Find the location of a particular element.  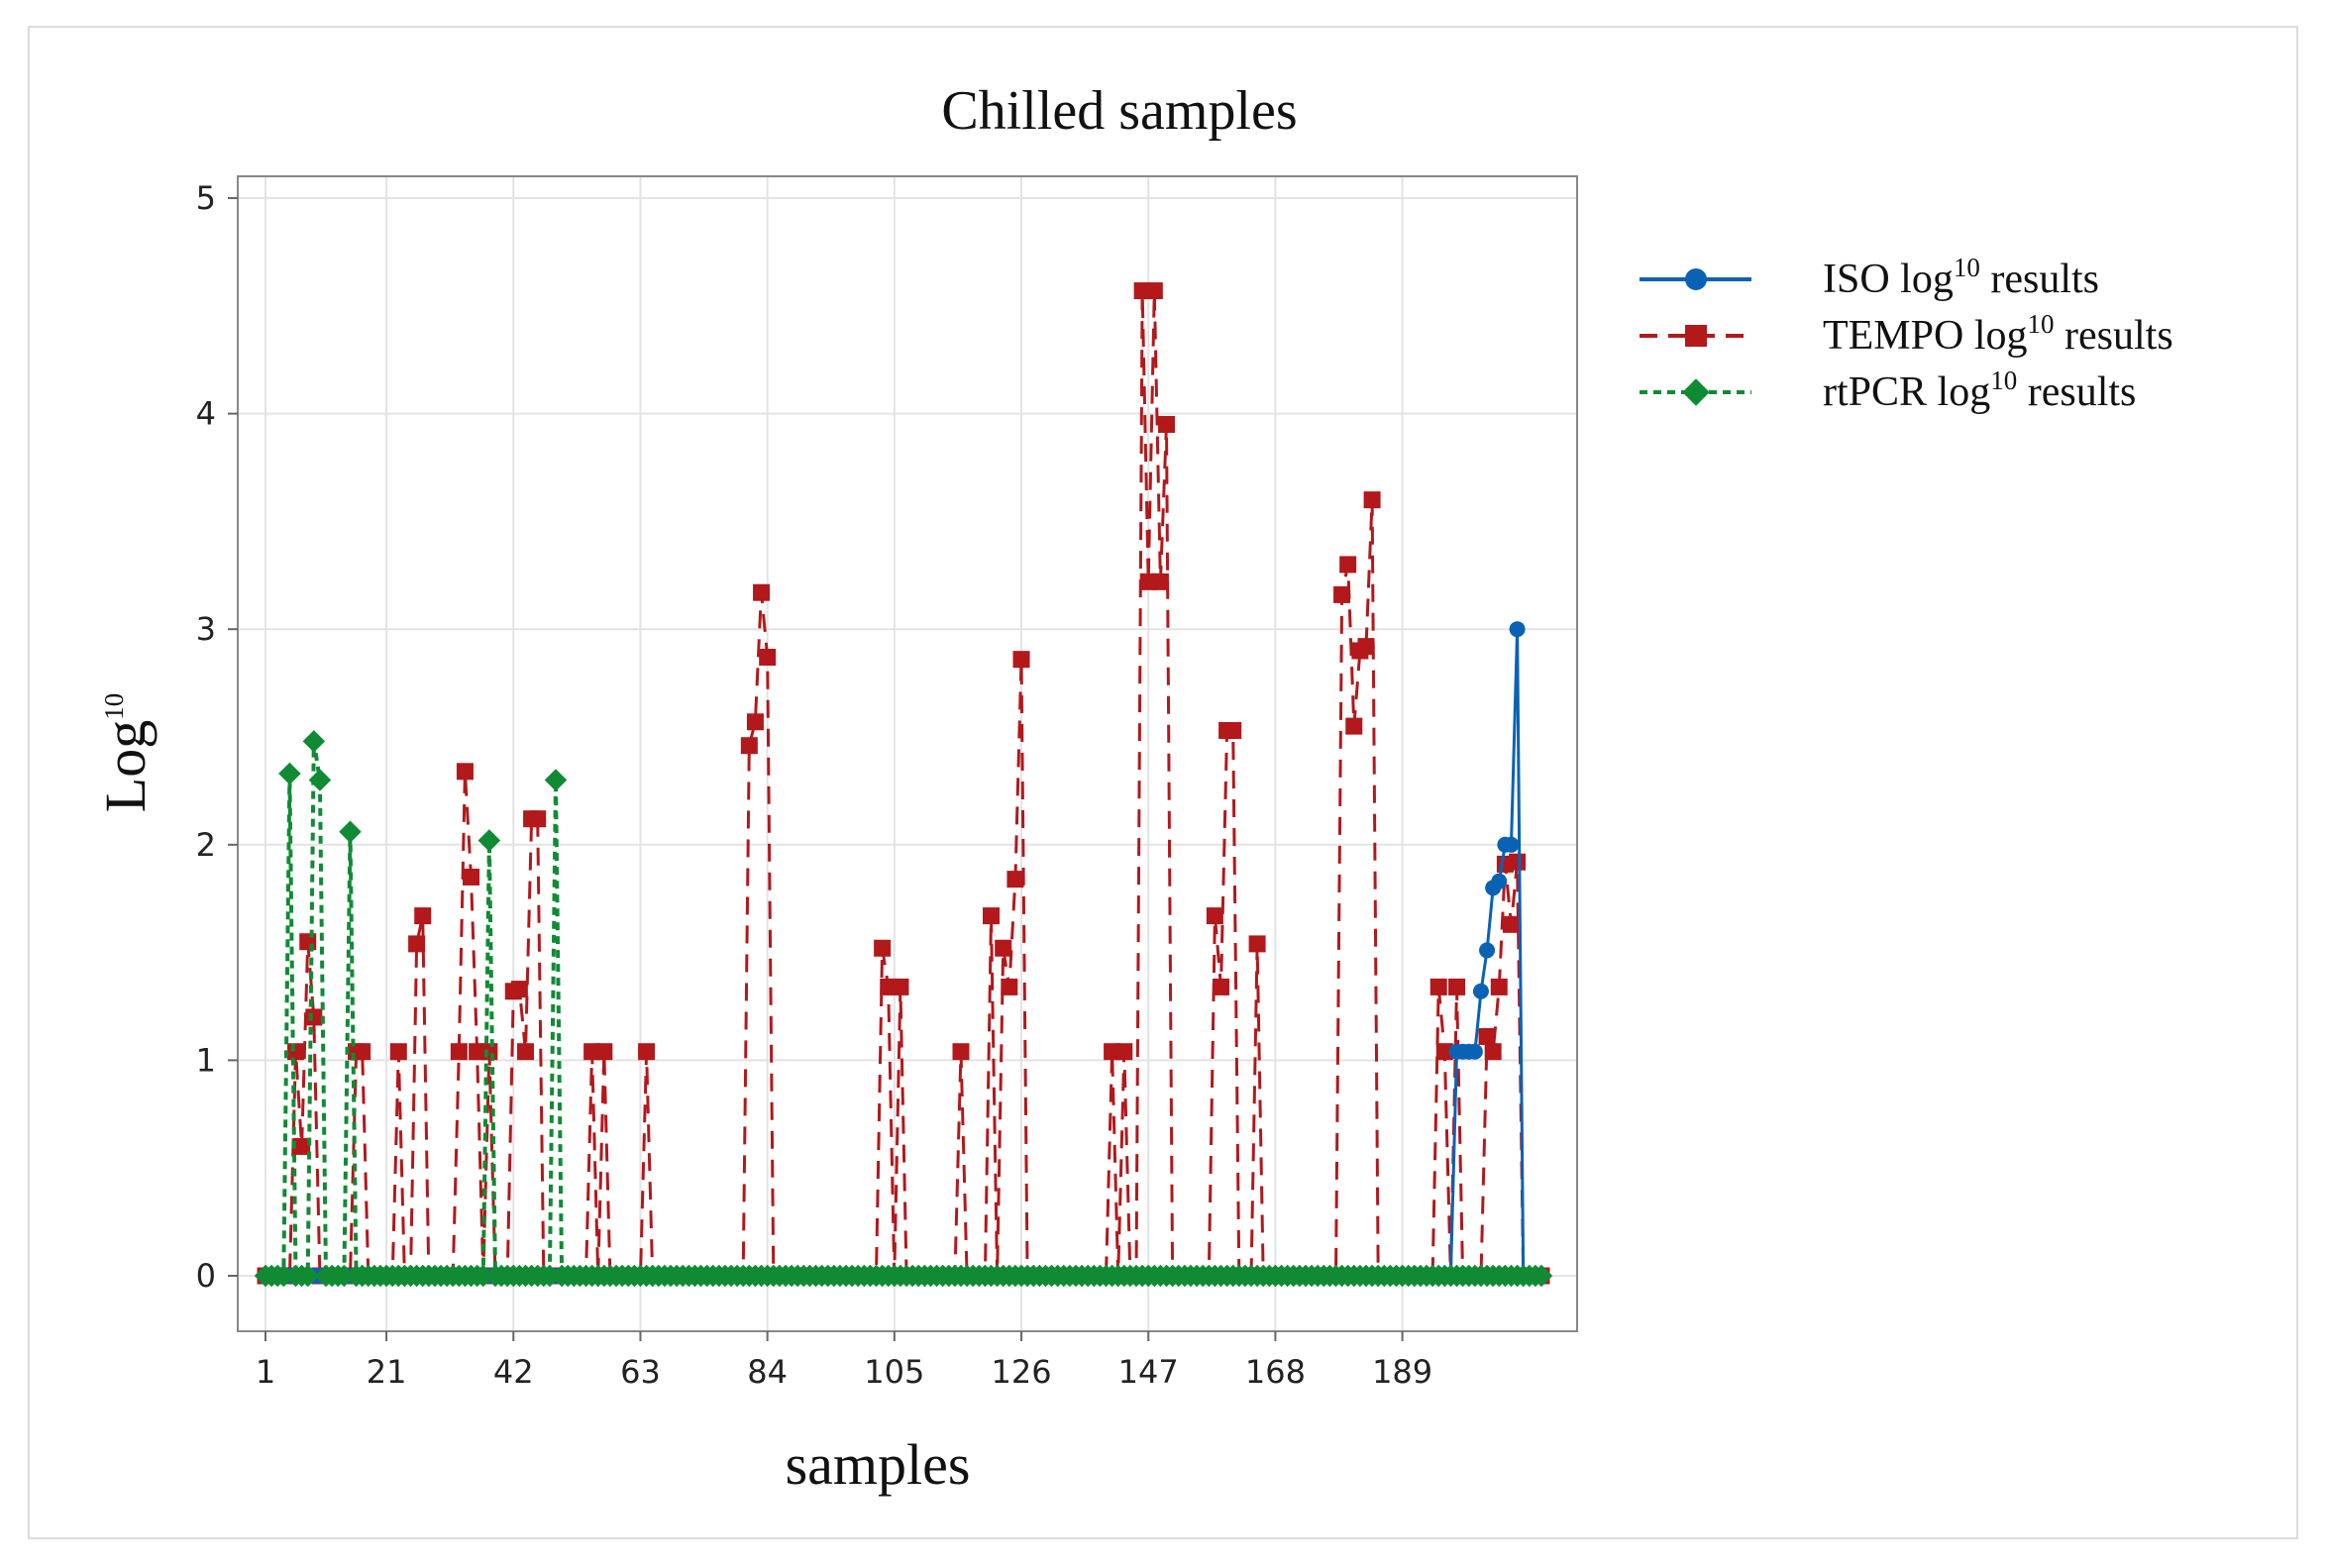

x-tick-label: 168 is located at coordinates (1275, 1372).